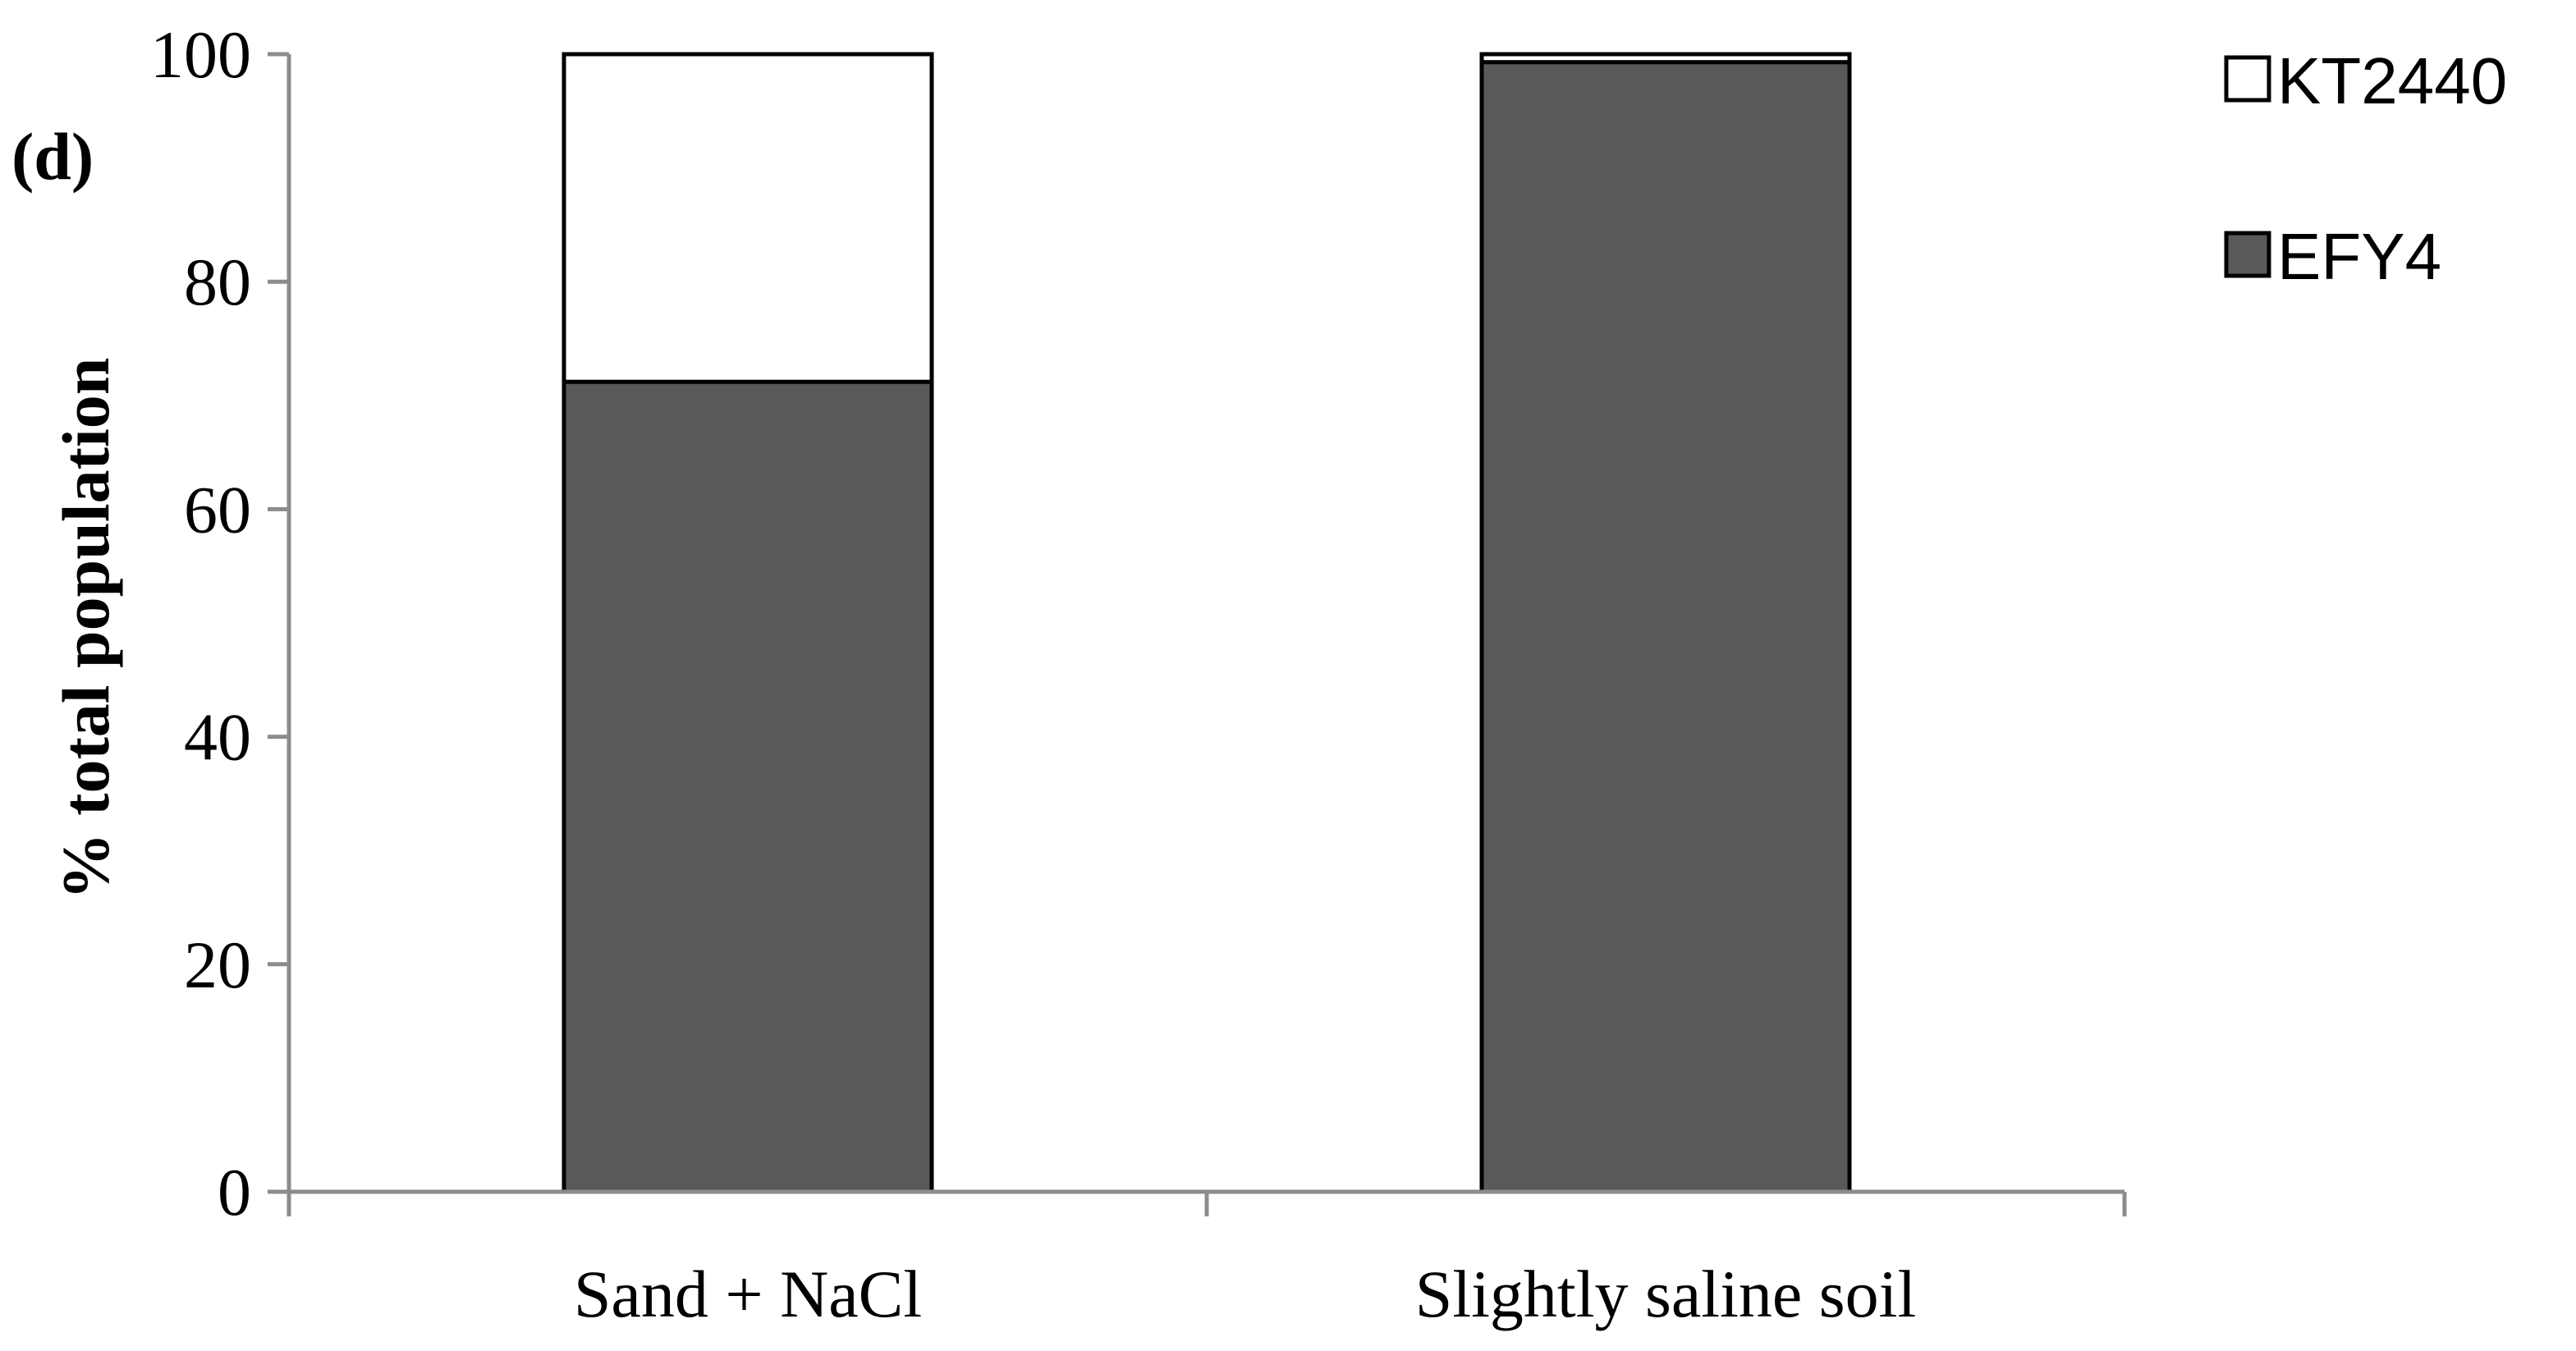 This screenshot has height=1351, width=2576. I want to click on x-tick-label: Slightly saline soil, so click(1666, 1294).